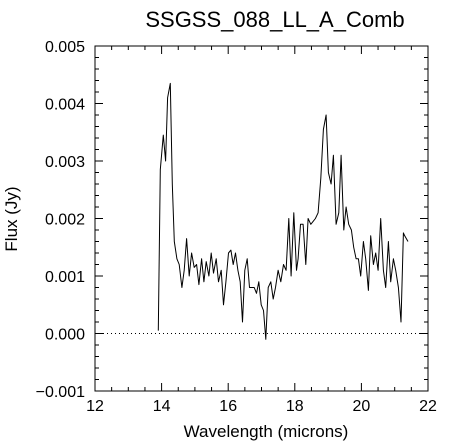 Image resolution: width=452 pixels, height=442 pixels. Describe the element at coordinates (65, 220) in the screenshot. I see `y-tick-label: 0.002` at that location.